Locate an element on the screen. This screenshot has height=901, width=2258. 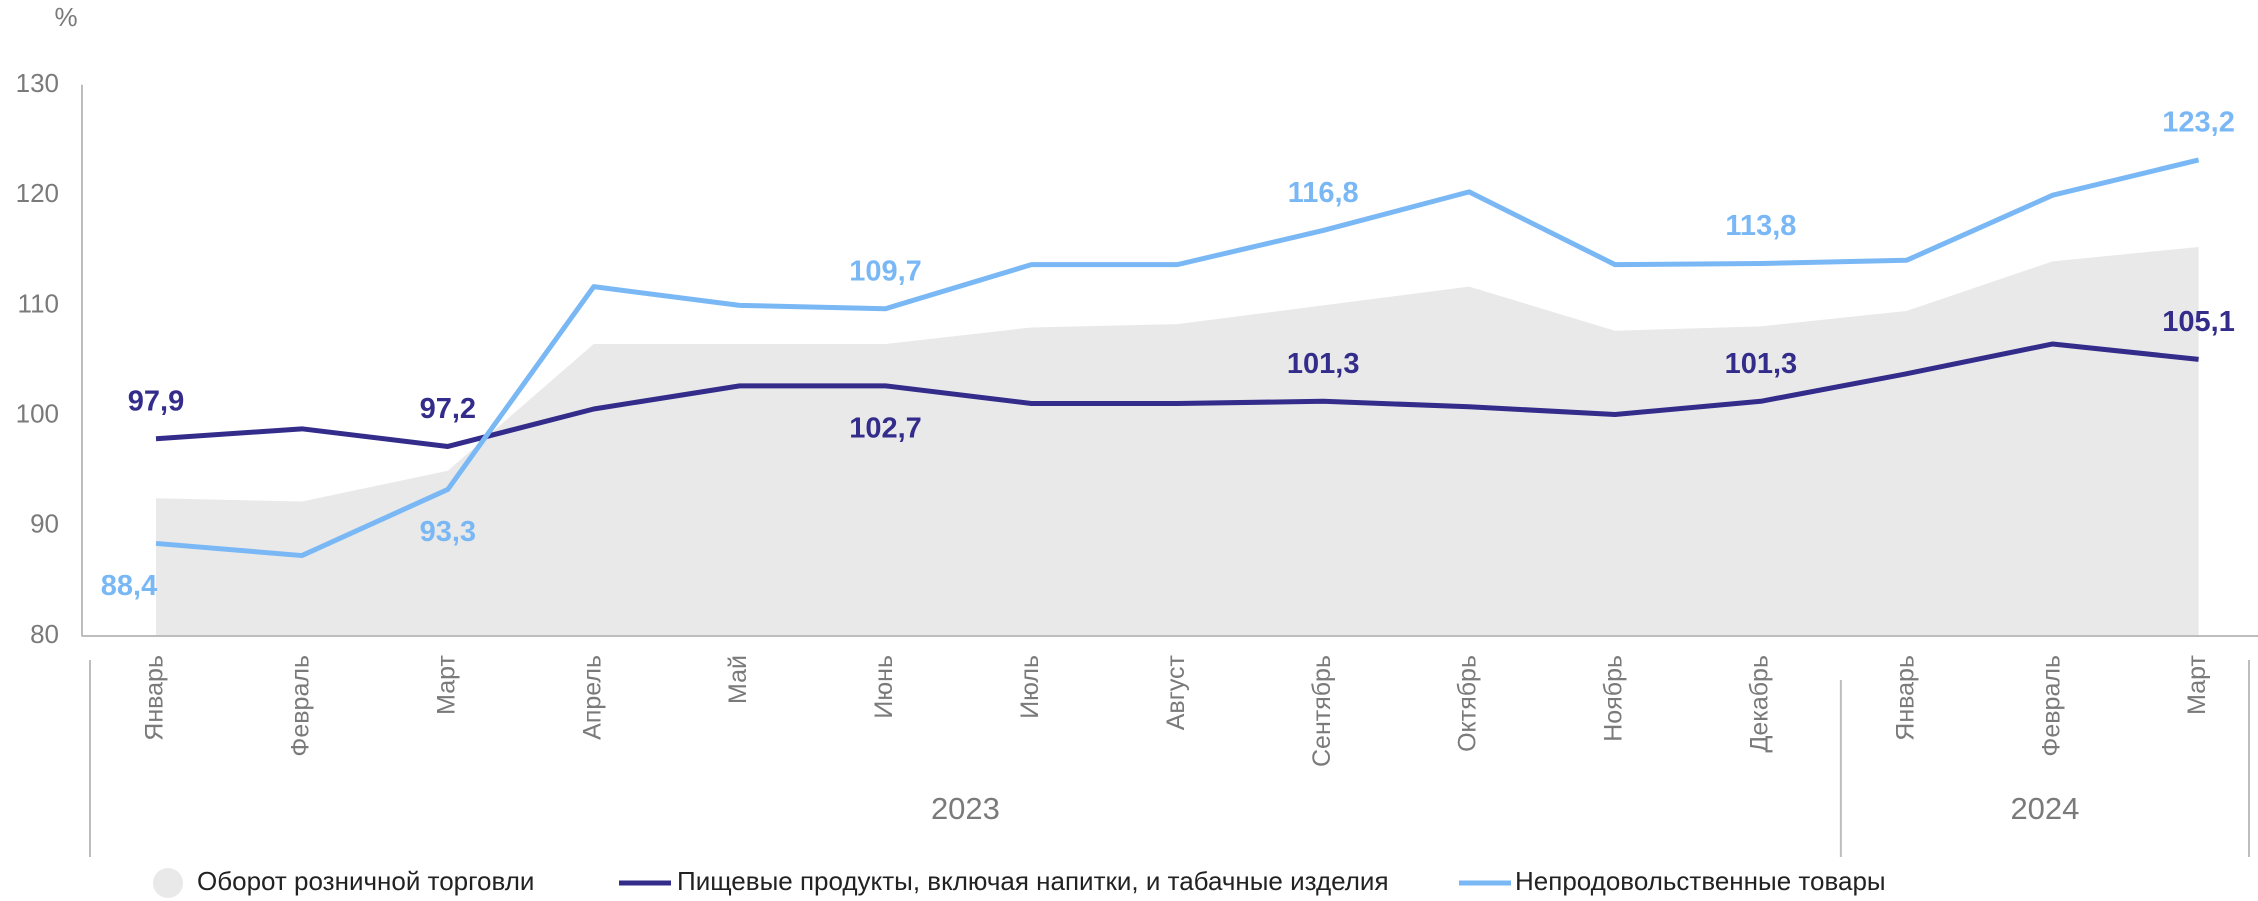
data-label: 102,7 is located at coordinates (885, 429).